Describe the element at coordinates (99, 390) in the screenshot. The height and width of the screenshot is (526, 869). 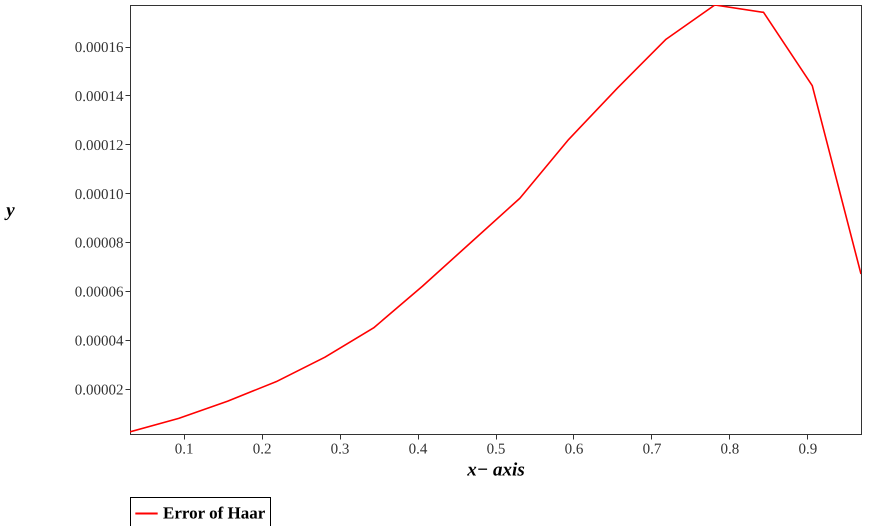
I see `y-tick-label: 0.00002` at that location.